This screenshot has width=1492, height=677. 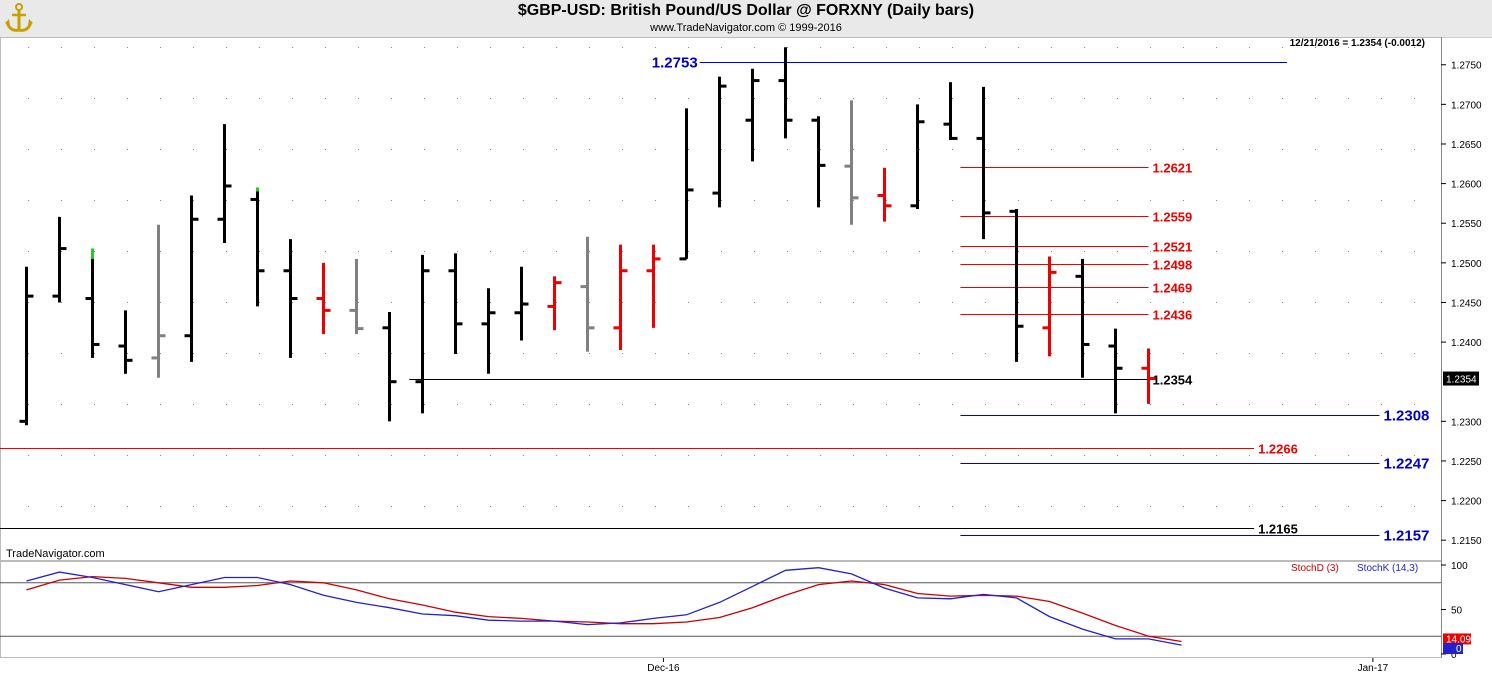 What do you see at coordinates (1459, 649) in the screenshot?
I see `stoch-k-tag-label: 0` at bounding box center [1459, 649].